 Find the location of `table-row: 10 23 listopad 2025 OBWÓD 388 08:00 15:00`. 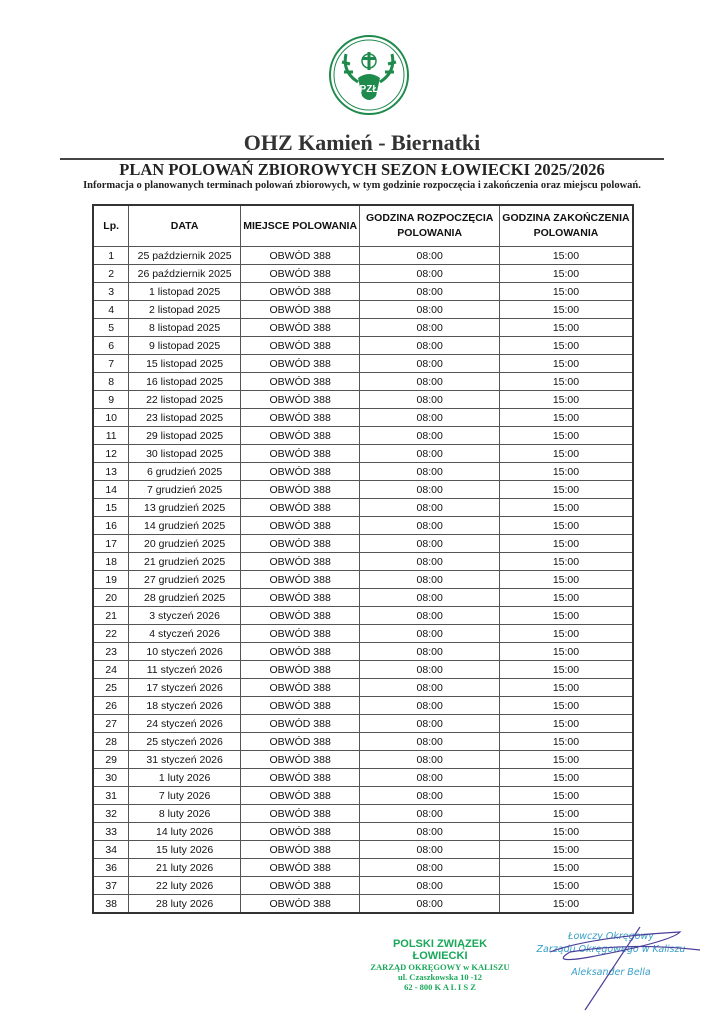

table-row: 10 23 listopad 2025 OBWÓD 388 08:00 15:00 is located at coordinates (363, 417).